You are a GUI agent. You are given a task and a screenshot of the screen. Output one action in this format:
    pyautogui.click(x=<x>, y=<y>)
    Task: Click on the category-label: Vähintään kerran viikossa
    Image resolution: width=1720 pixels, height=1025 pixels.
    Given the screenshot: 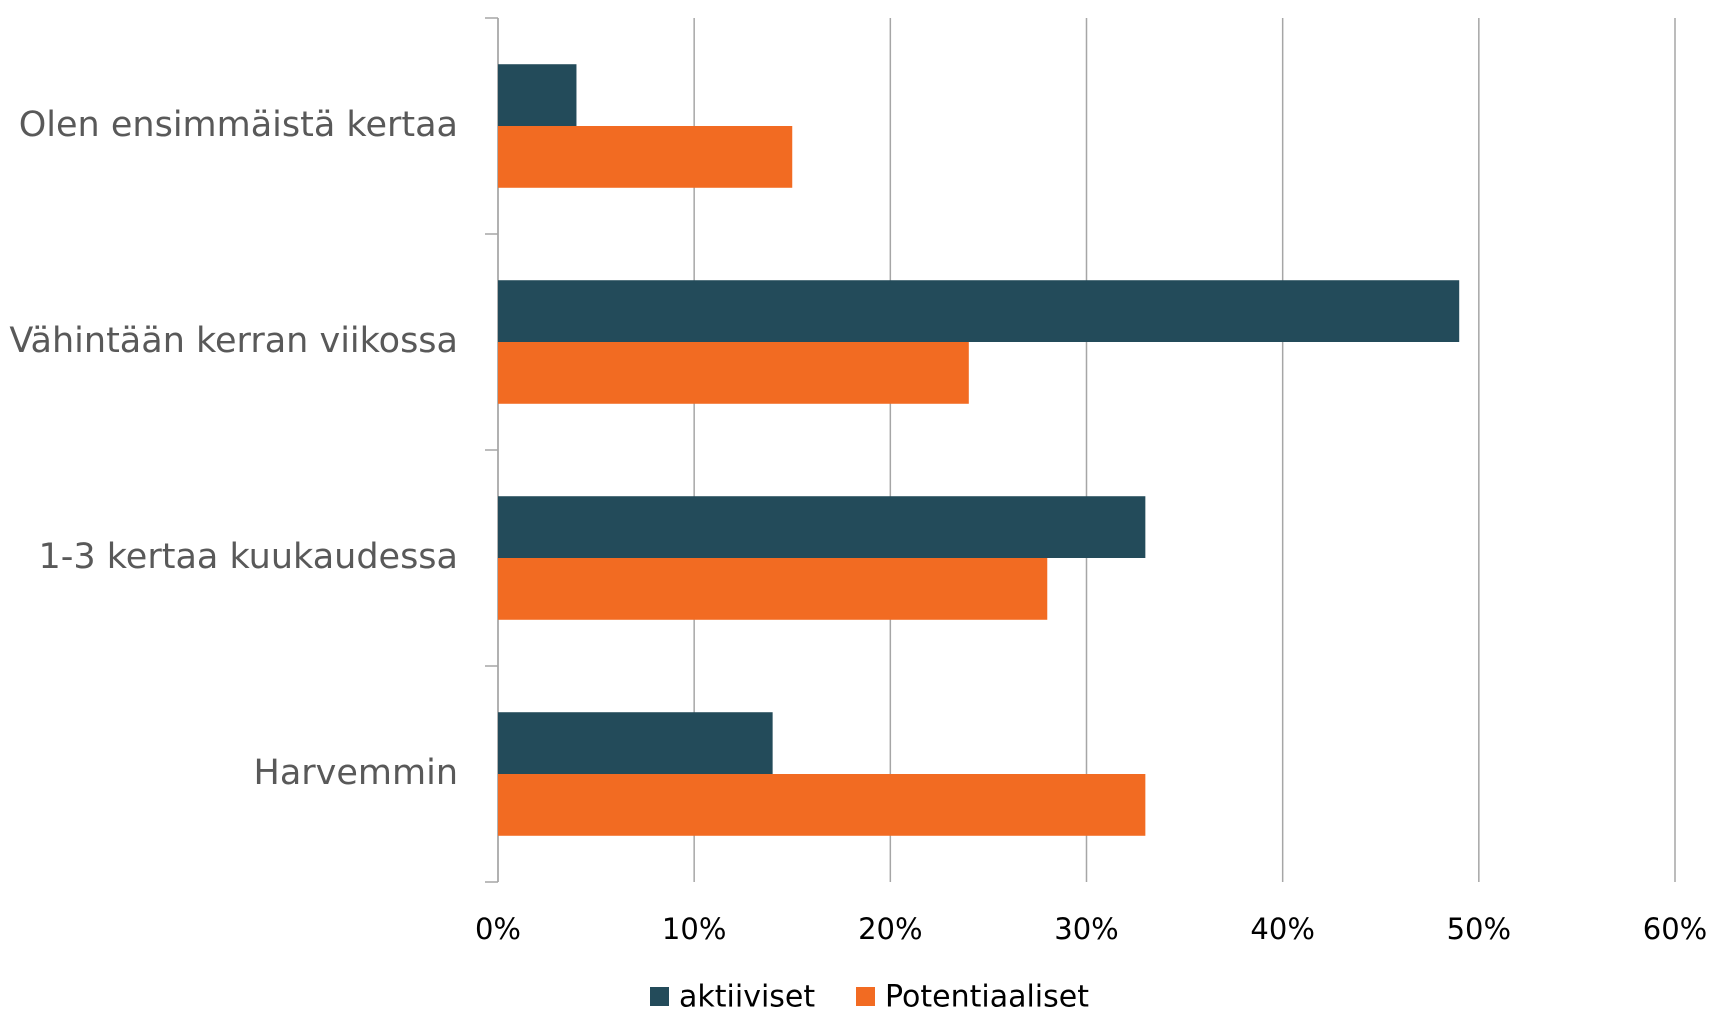 What is the action you would take?
    pyautogui.click(x=233, y=341)
    